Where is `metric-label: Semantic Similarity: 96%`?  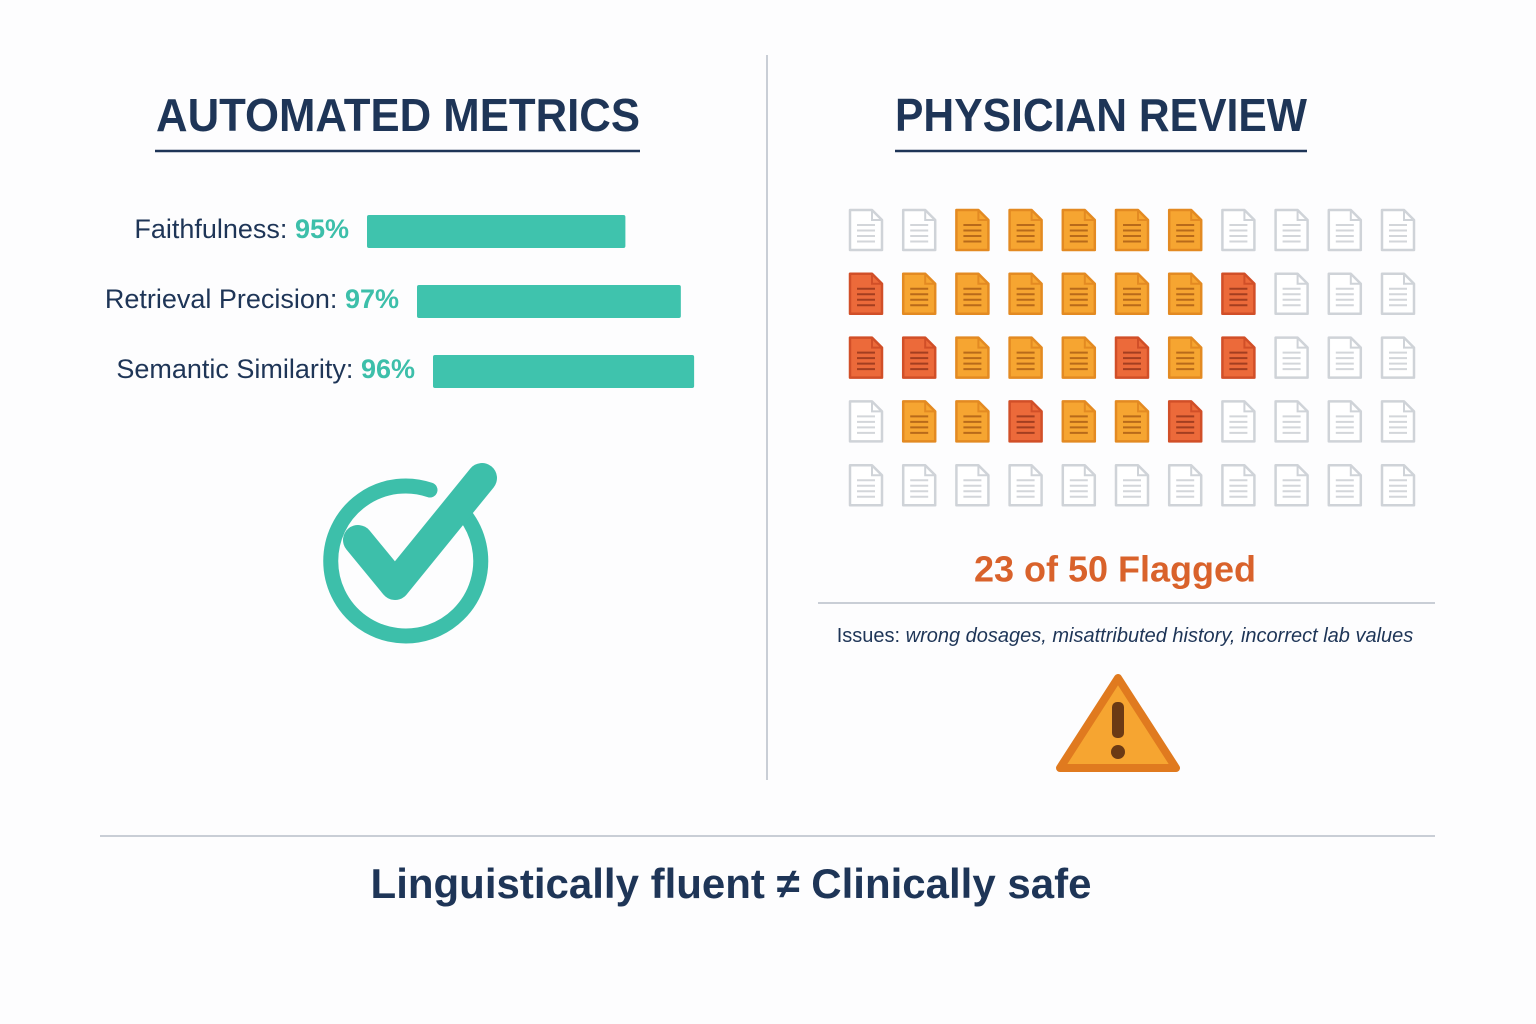
metric-label: Semantic Similarity: 96% is located at coordinates (265, 369).